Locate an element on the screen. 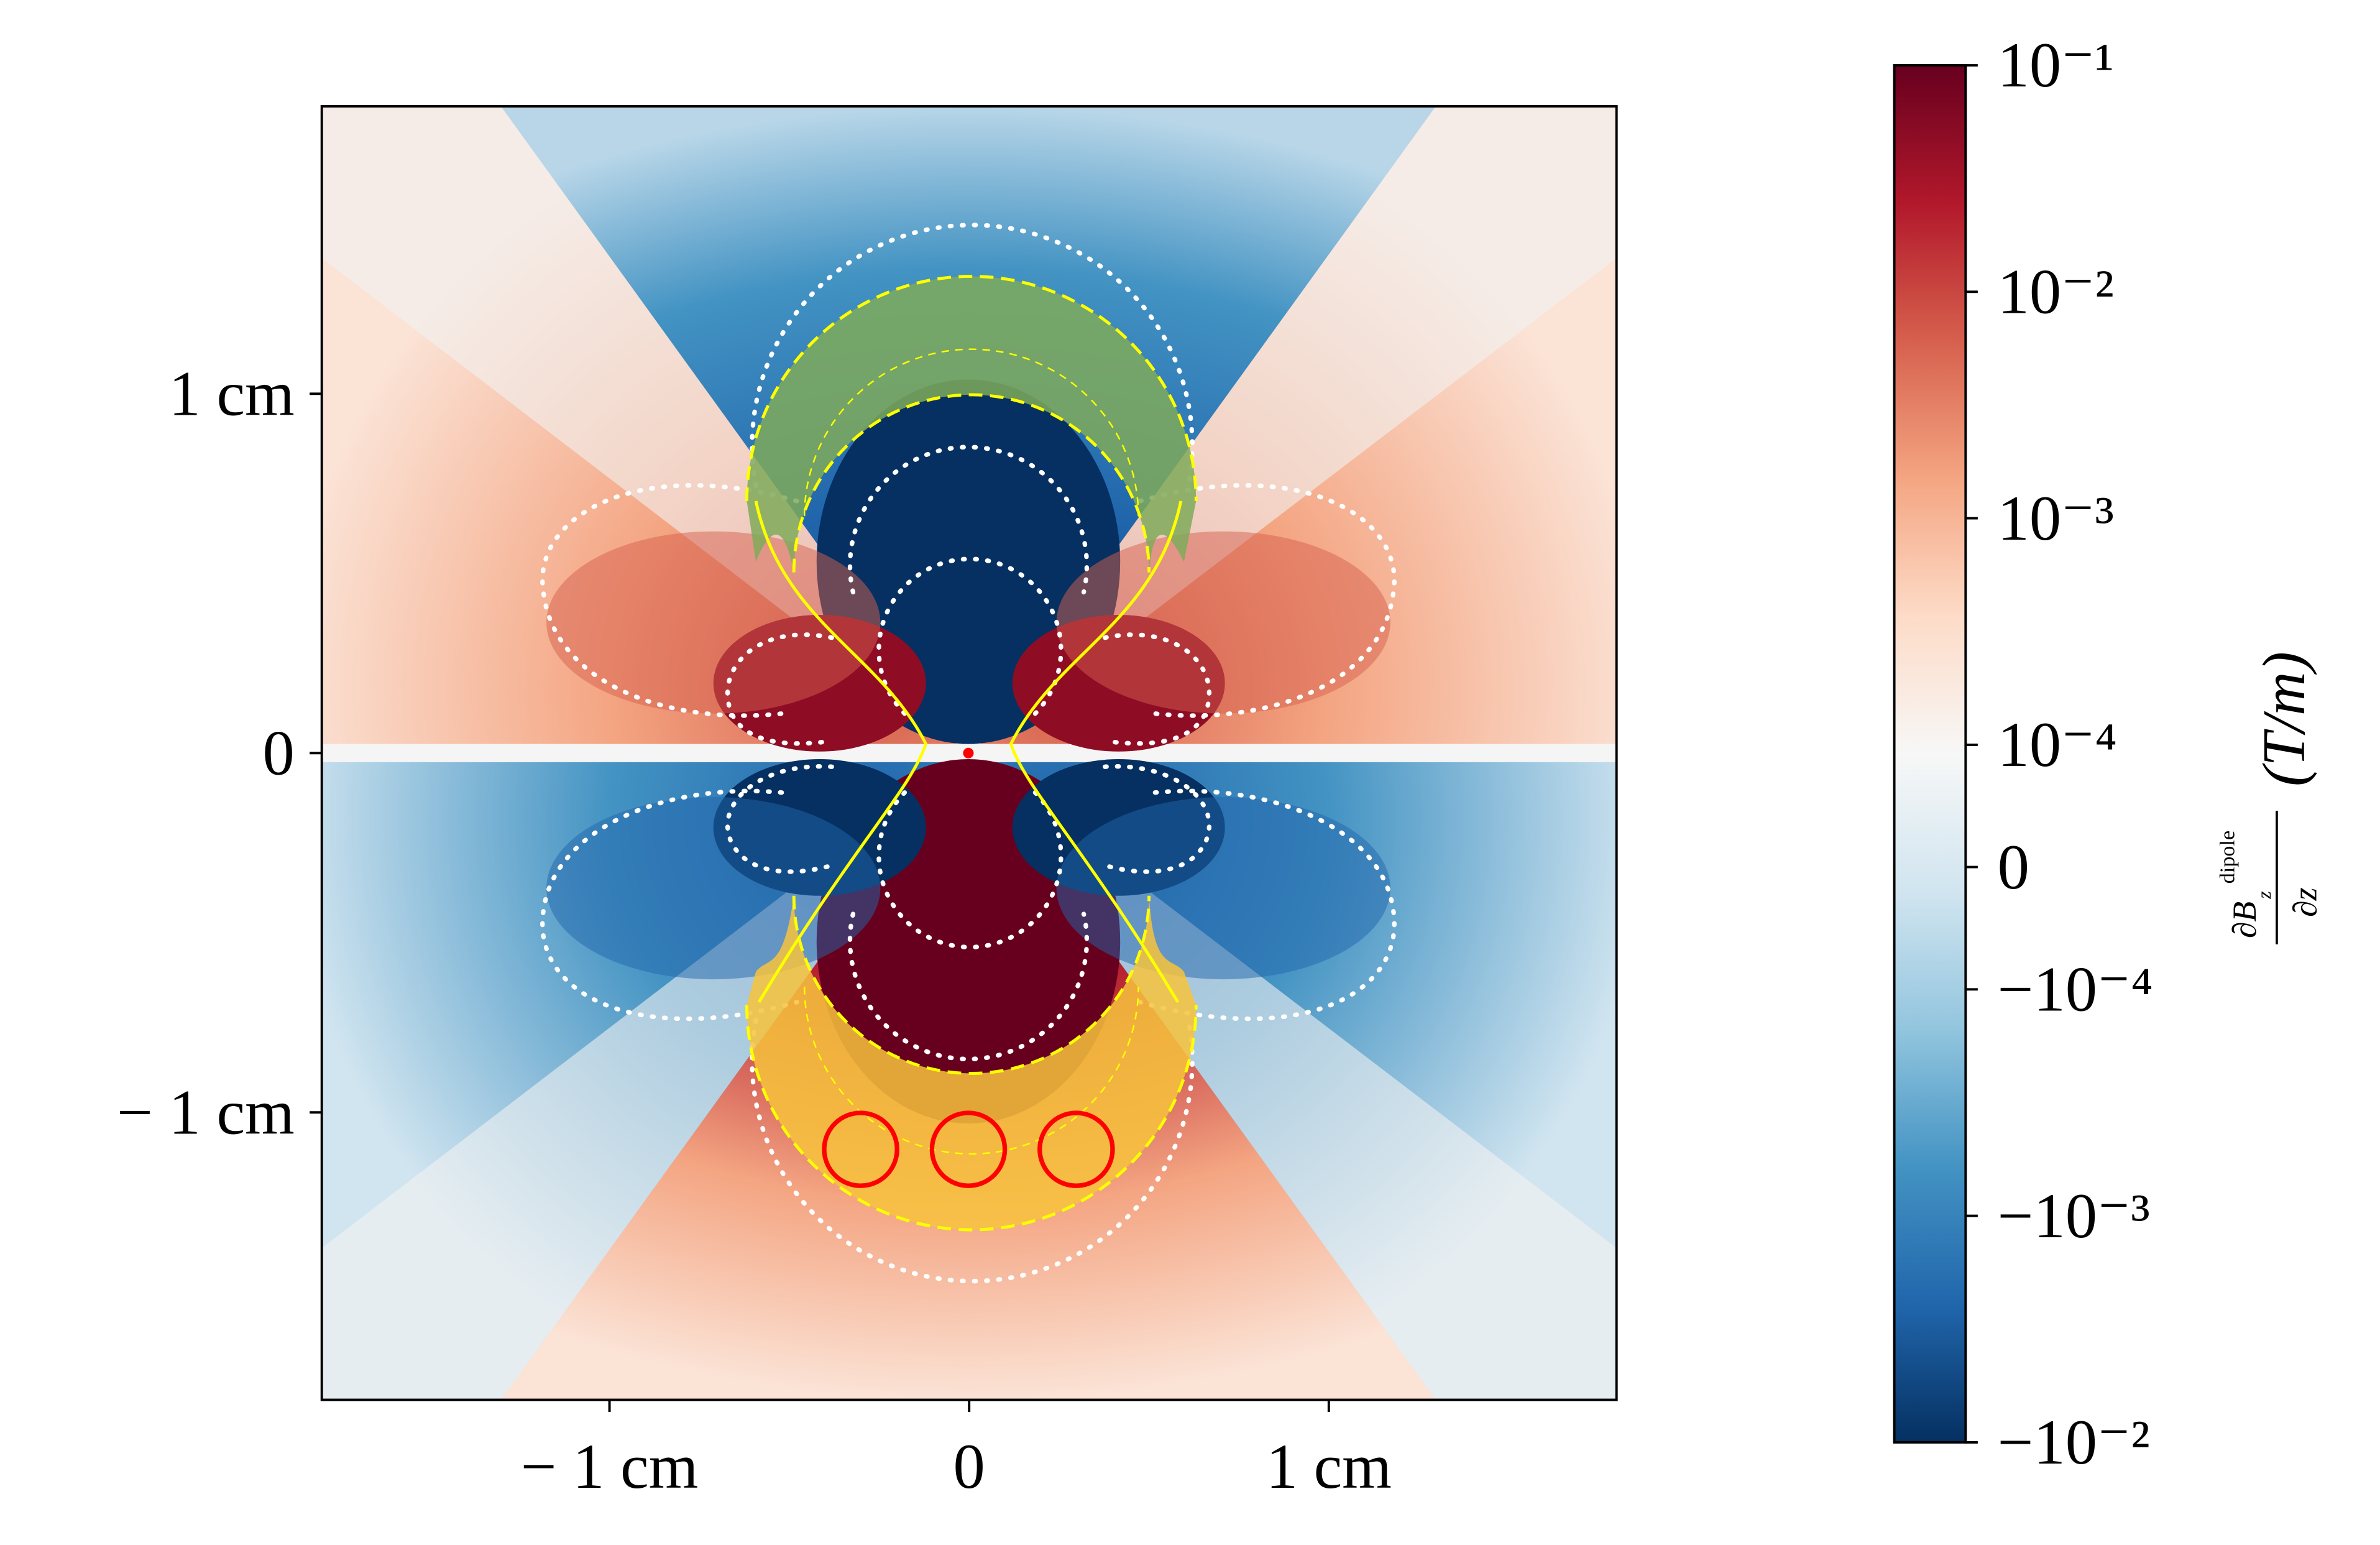 This screenshot has width=2380, height=1545. regions is located at coordinates (971, 753).